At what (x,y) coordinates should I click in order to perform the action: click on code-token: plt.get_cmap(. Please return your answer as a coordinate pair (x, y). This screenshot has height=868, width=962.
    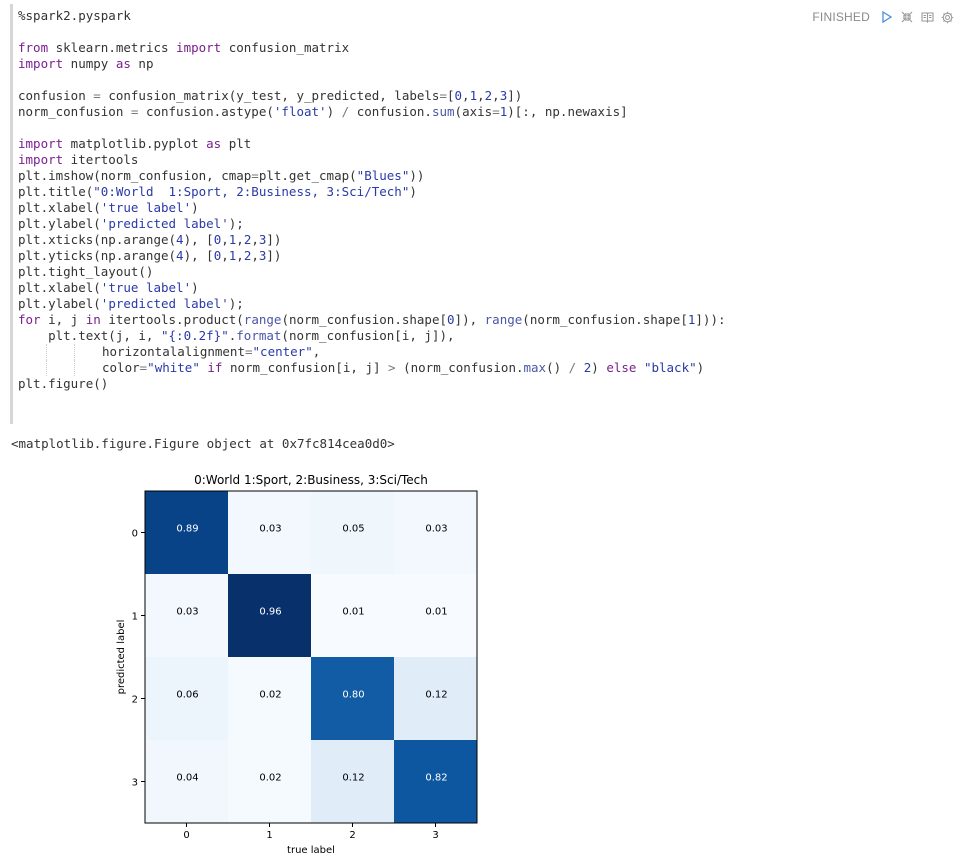
    Looking at the image, I should click on (307, 175).